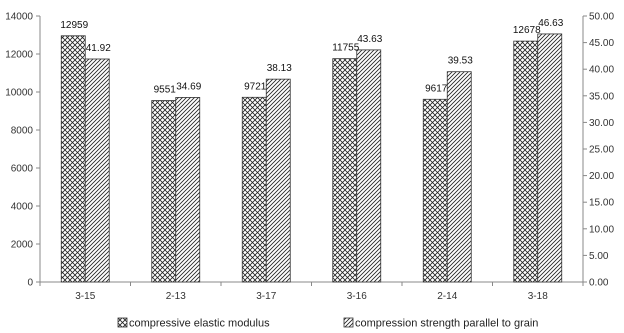 The width and height of the screenshot is (624, 333). What do you see at coordinates (601, 17) in the screenshot?
I see `y-right-tick-label: 50.00` at bounding box center [601, 17].